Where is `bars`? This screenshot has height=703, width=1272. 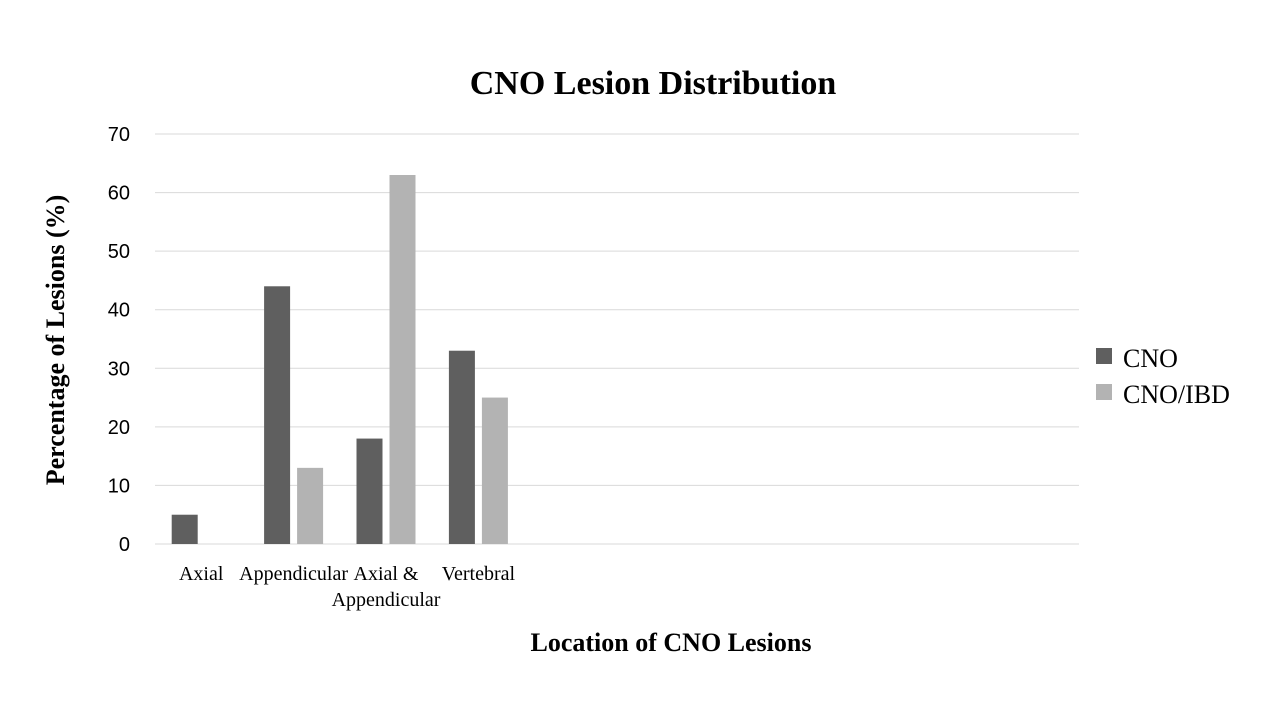 bars is located at coordinates (339, 359).